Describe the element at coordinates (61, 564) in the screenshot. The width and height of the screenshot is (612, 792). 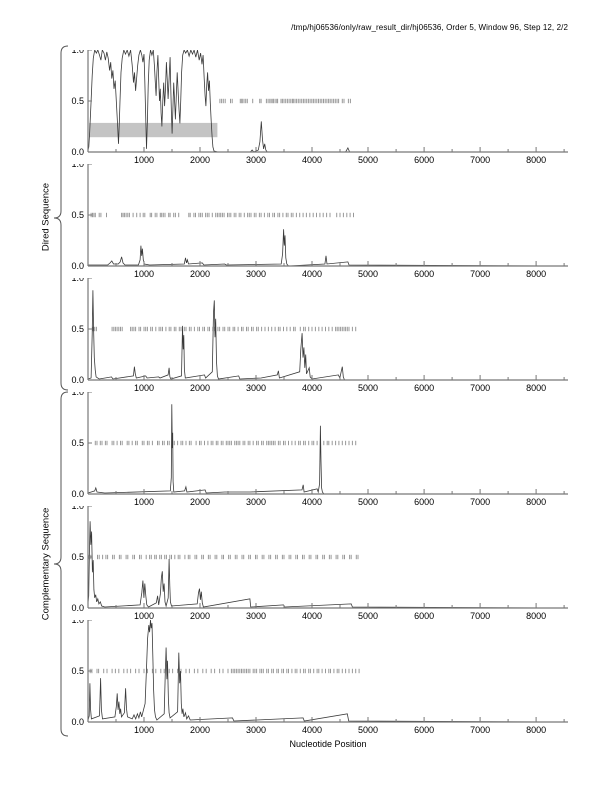
I see `brace-complementary` at that location.